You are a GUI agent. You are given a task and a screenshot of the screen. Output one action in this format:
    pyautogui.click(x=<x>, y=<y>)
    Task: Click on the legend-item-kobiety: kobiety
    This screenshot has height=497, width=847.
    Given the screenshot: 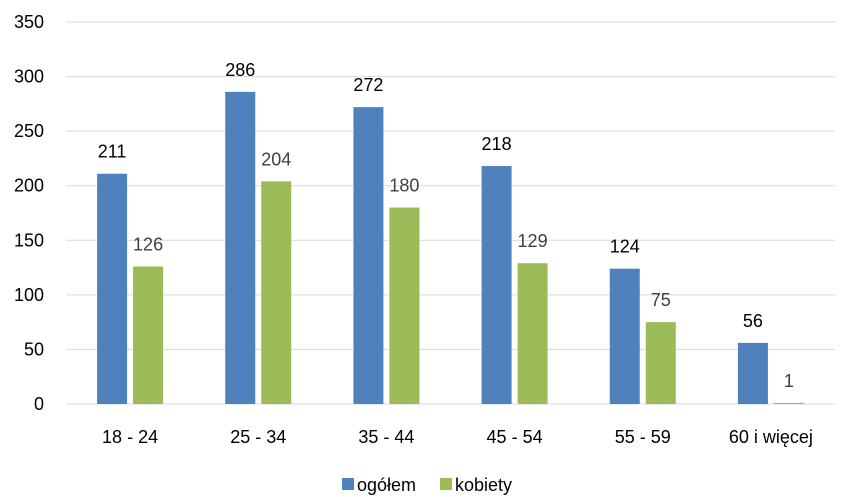 What is the action you would take?
    pyautogui.click(x=476, y=485)
    